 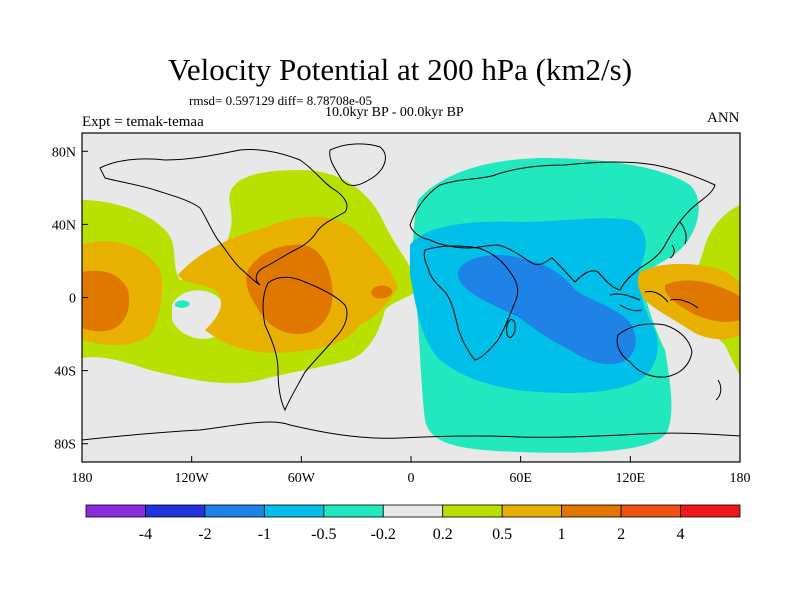 I want to click on colorbar-label: 1, so click(x=562, y=534).